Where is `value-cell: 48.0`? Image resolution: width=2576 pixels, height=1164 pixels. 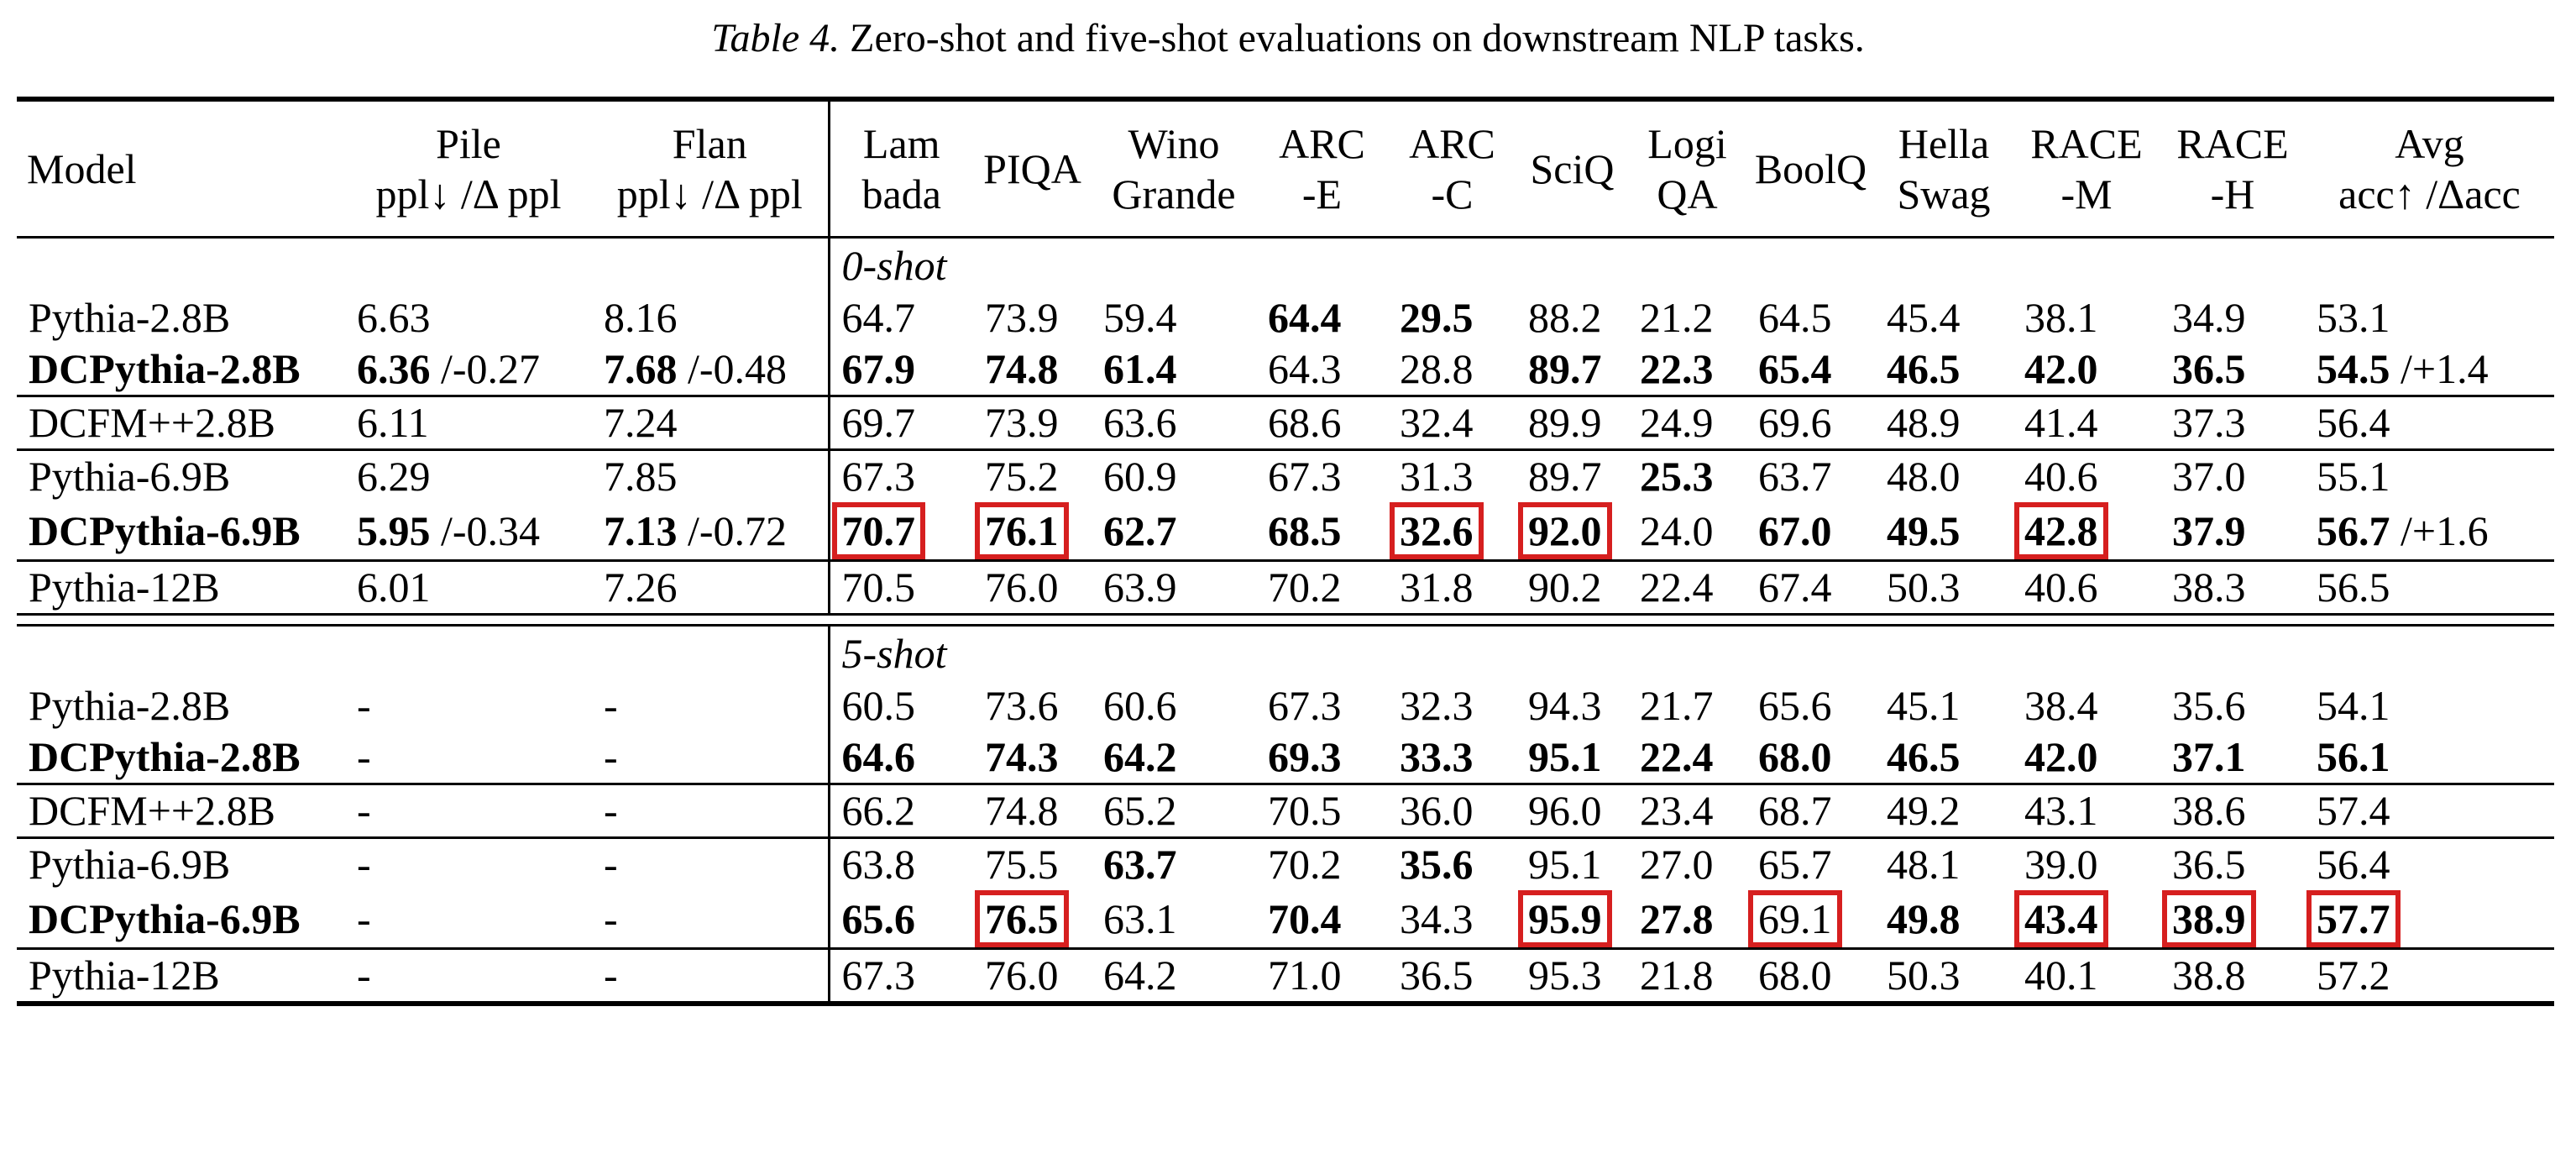
value-cell: 48.0 is located at coordinates (1944, 475).